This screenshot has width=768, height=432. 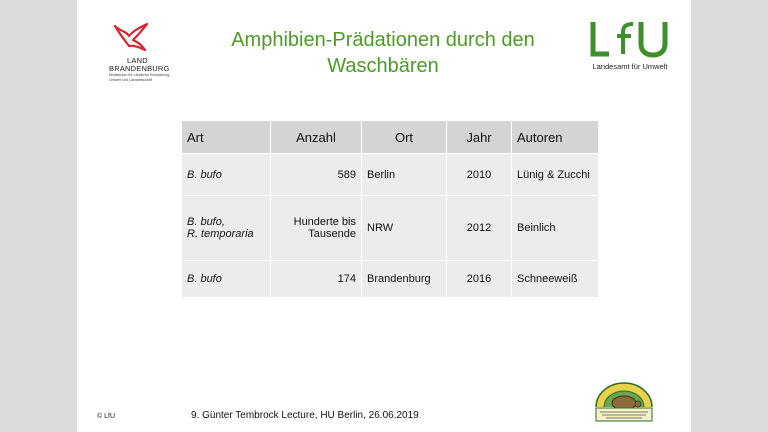 I want to click on turtle-station-icon, so click(x=624, y=402).